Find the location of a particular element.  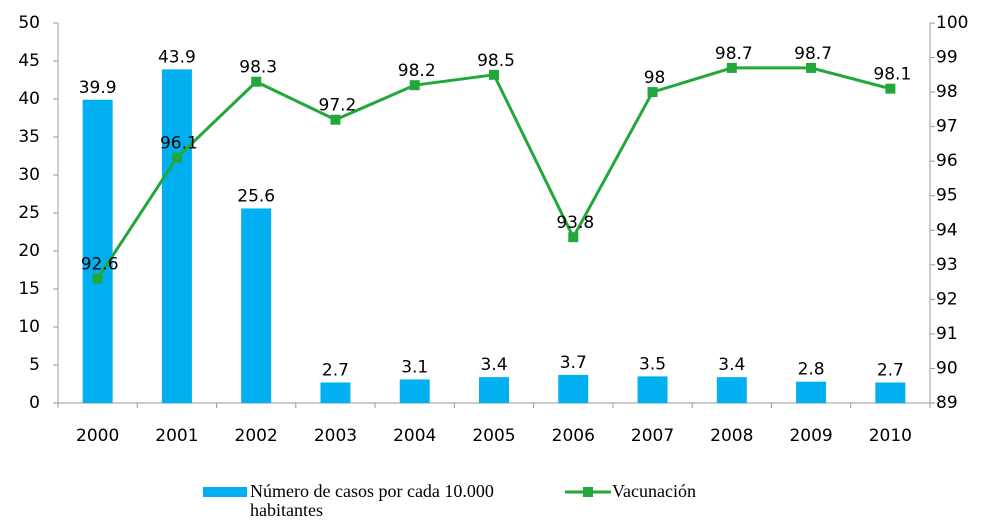

bar-label: 43.9 is located at coordinates (177, 57).